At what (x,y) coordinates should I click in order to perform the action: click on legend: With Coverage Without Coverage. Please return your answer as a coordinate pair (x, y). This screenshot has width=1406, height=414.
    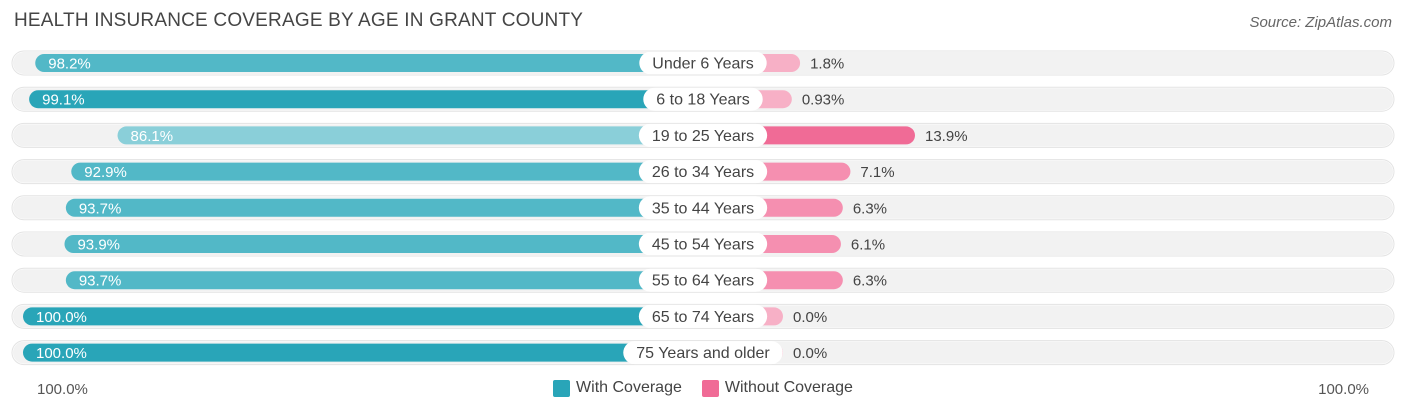
    Looking at the image, I should click on (703, 388).